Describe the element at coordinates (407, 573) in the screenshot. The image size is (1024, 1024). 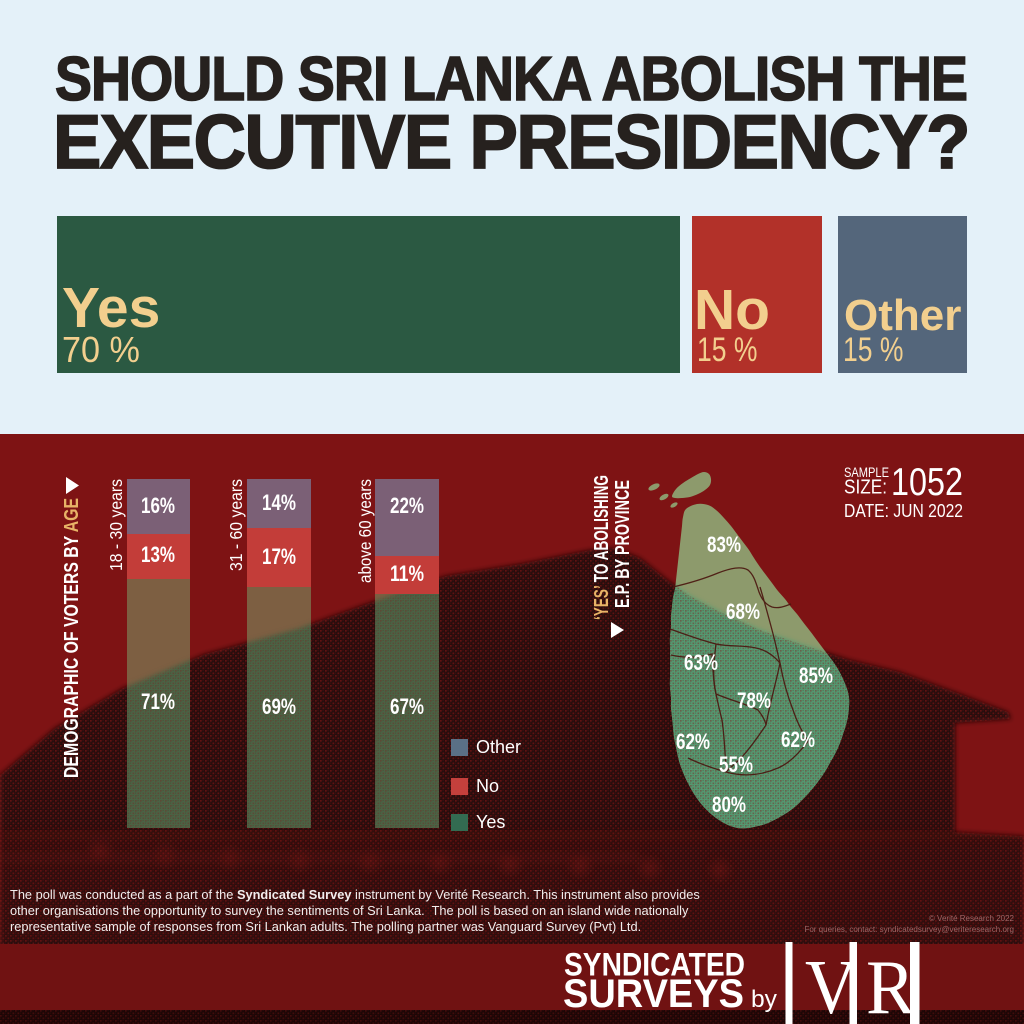
I see `svg-text: 11%` at that location.